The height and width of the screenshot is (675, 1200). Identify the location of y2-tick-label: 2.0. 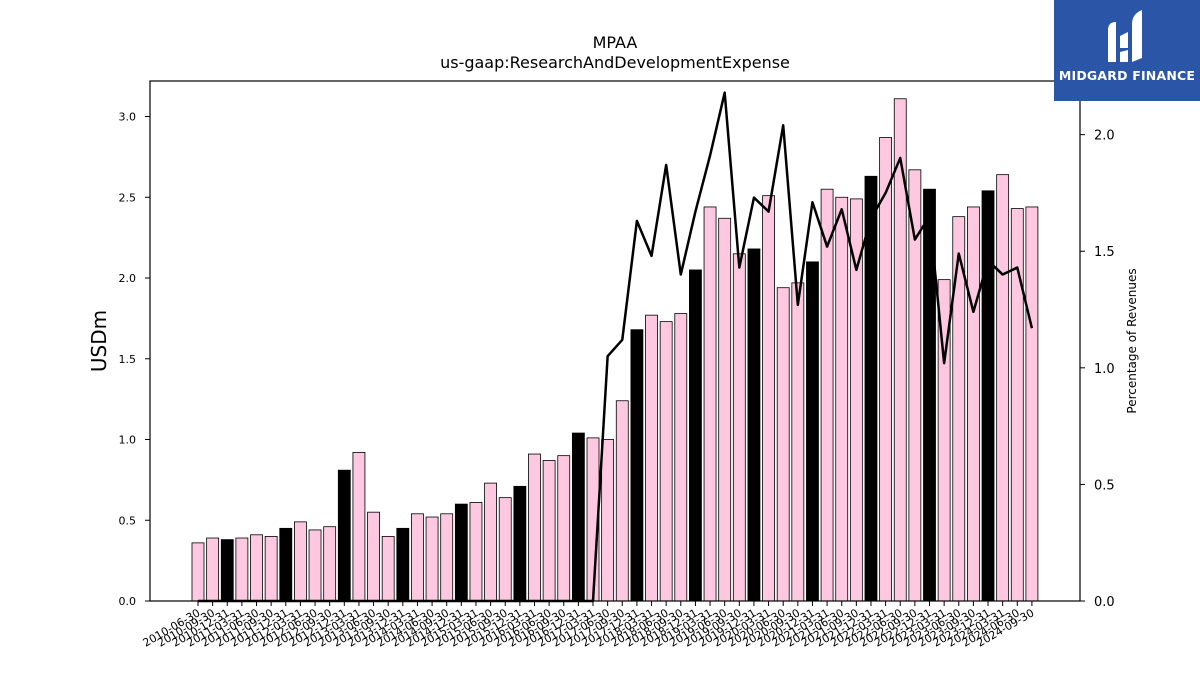
(1104, 136).